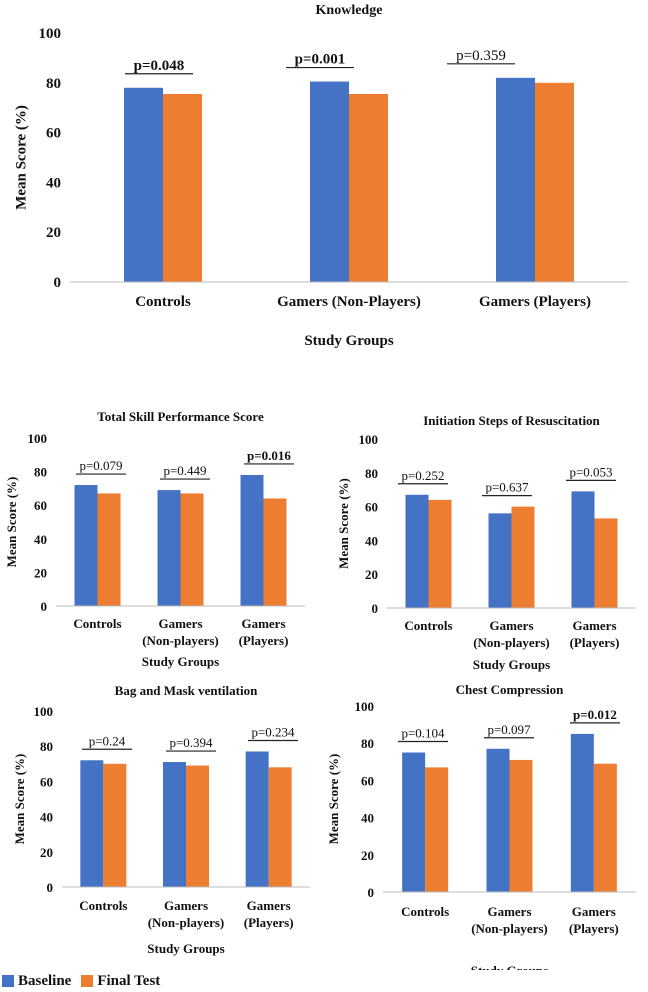  I want to click on pvalue-label: p=0.449, so click(184, 470).